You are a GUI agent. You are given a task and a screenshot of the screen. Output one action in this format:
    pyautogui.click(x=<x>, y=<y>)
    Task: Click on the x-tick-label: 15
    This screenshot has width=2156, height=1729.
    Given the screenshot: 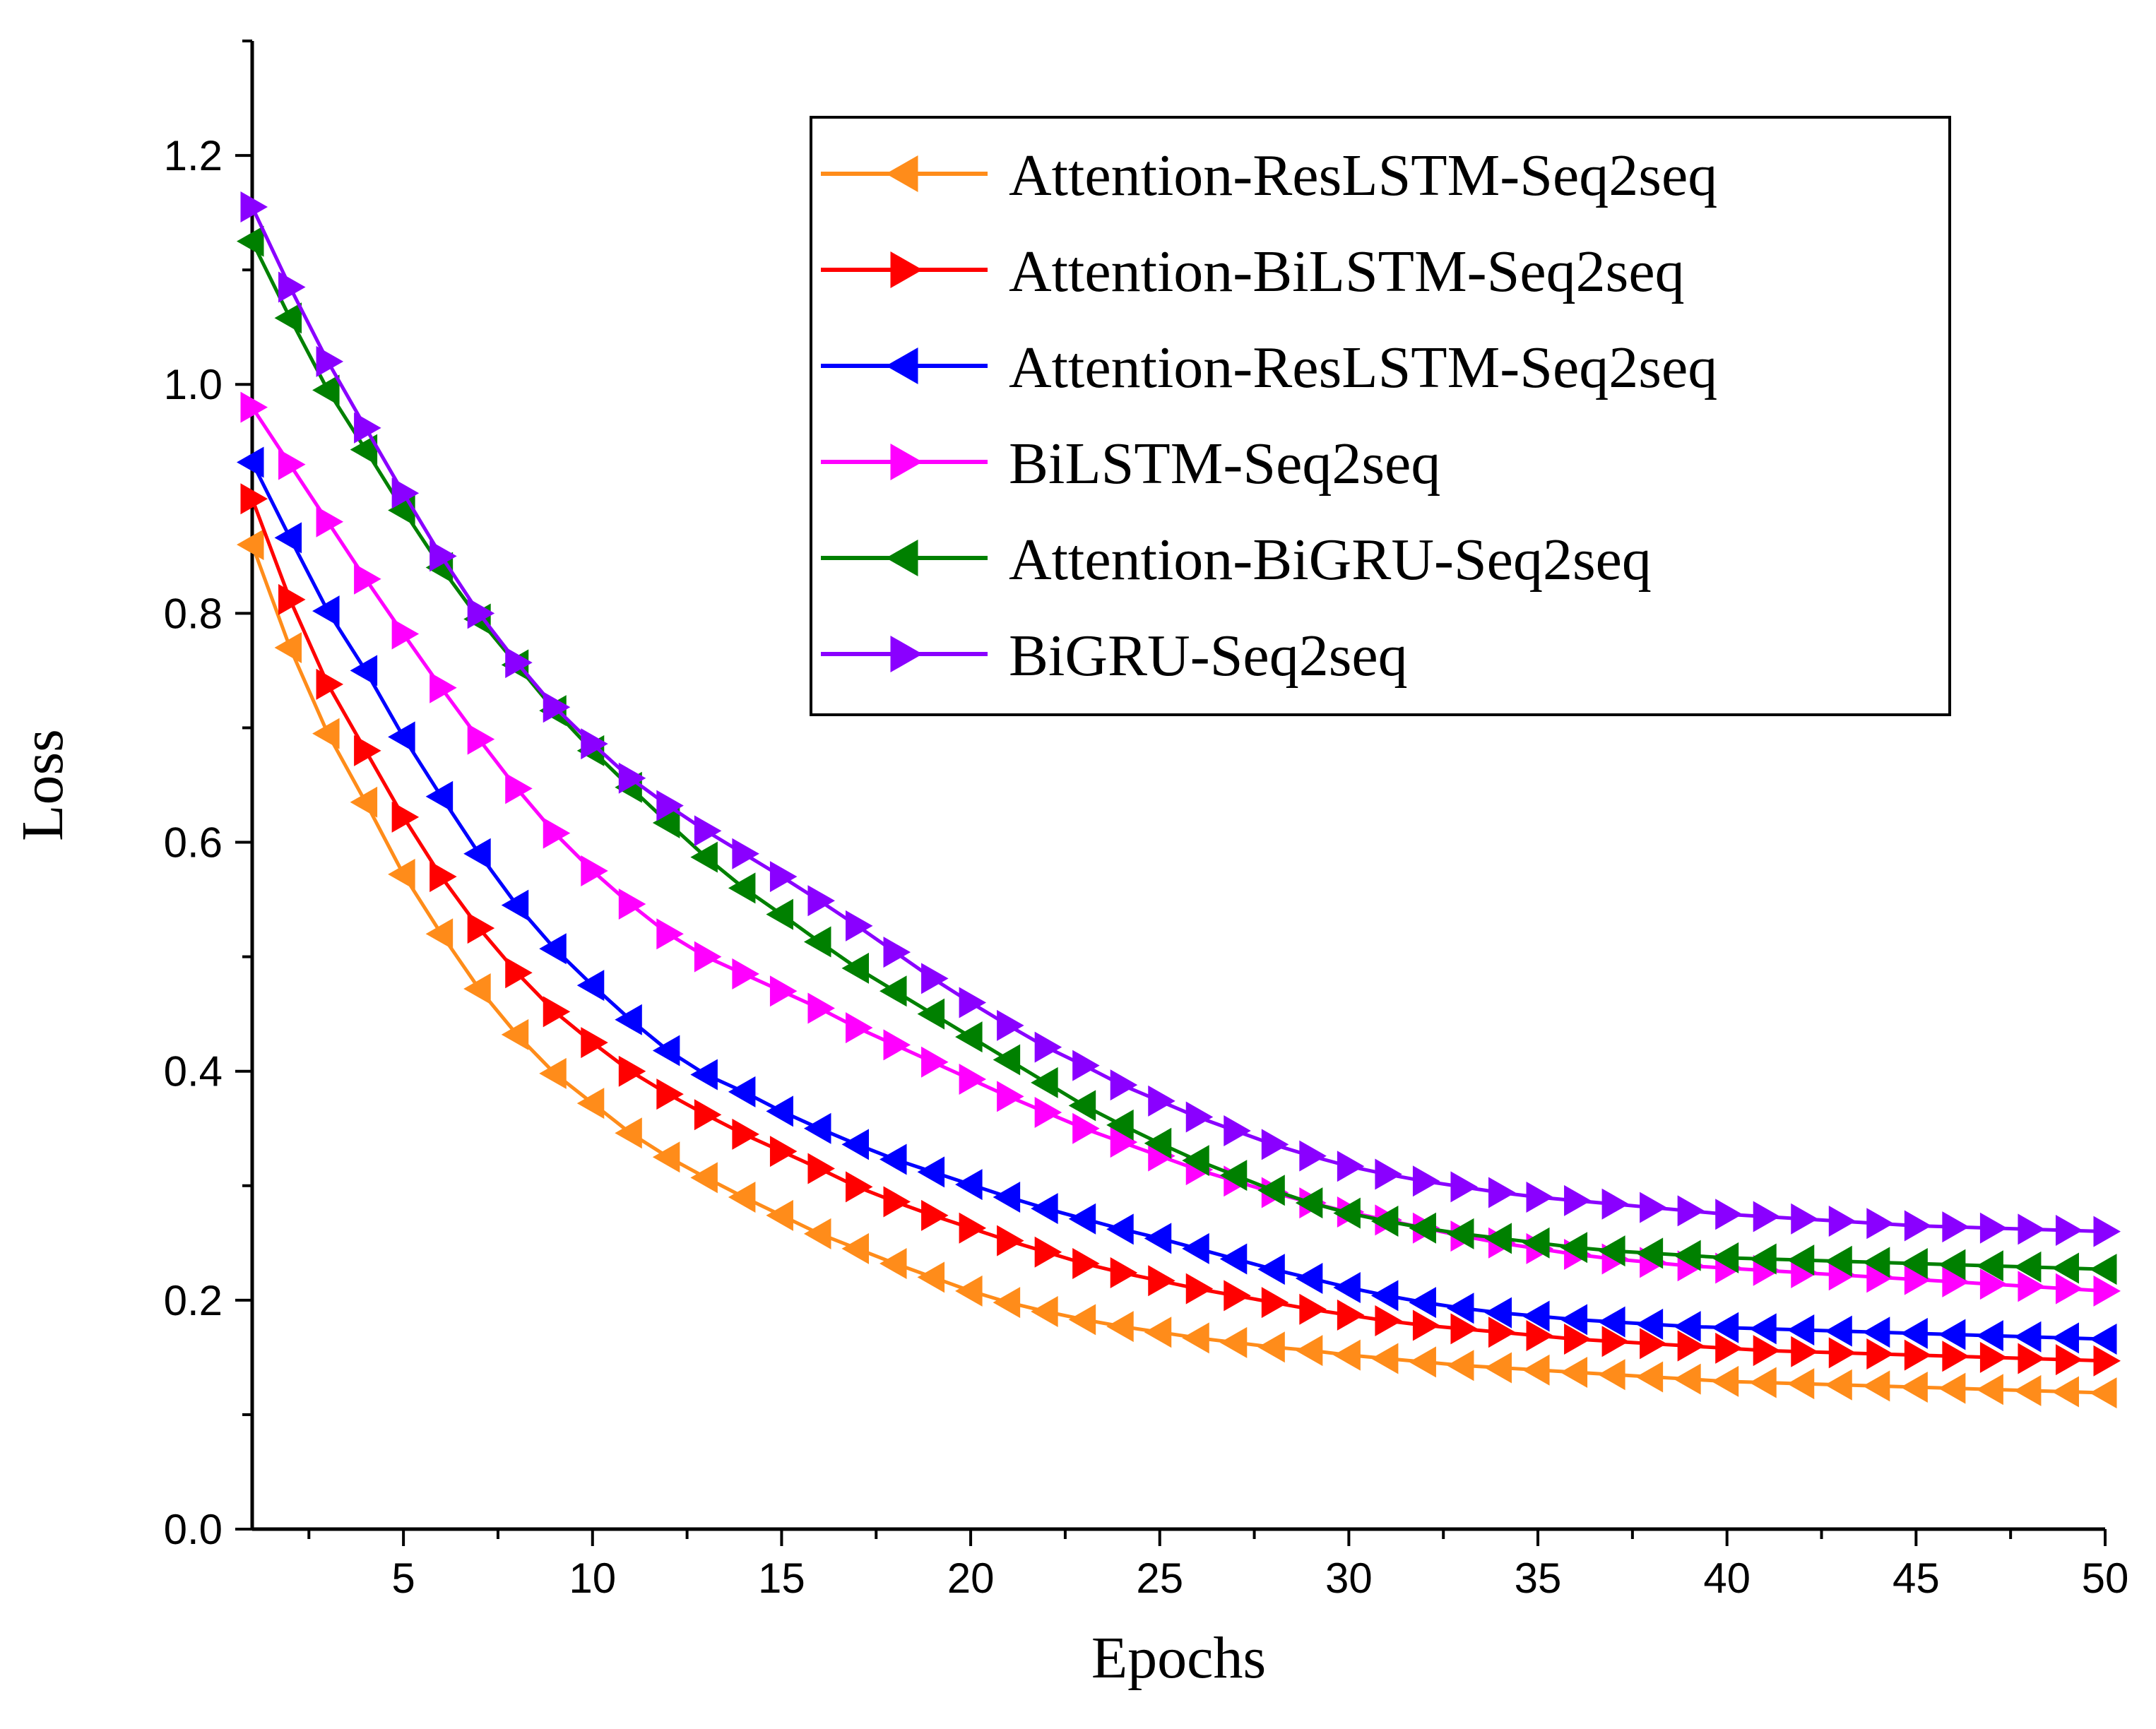 What is the action you would take?
    pyautogui.click(x=781, y=1578)
    